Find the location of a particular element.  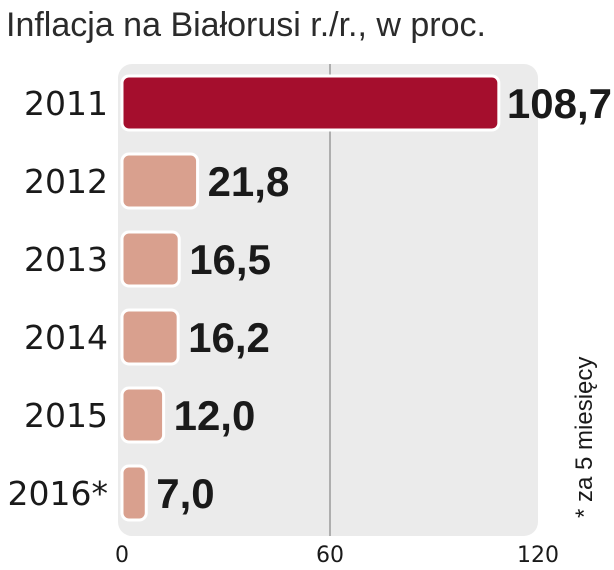

bar-2016 is located at coordinates (134, 493).